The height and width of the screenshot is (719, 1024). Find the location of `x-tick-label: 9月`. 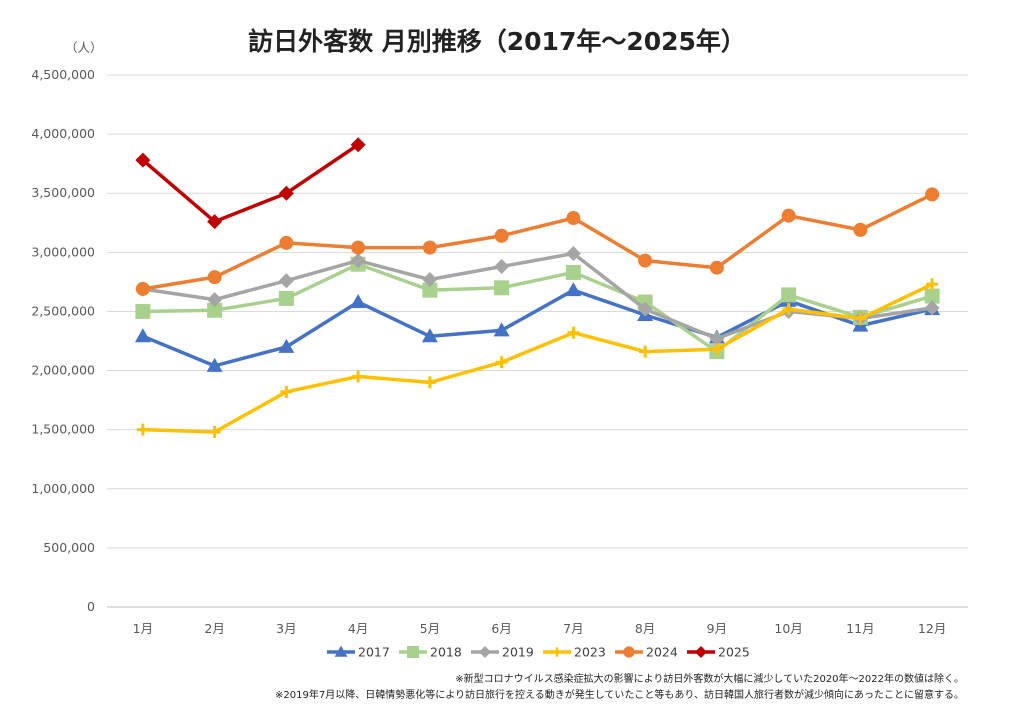

x-tick-label: 9月 is located at coordinates (717, 628).